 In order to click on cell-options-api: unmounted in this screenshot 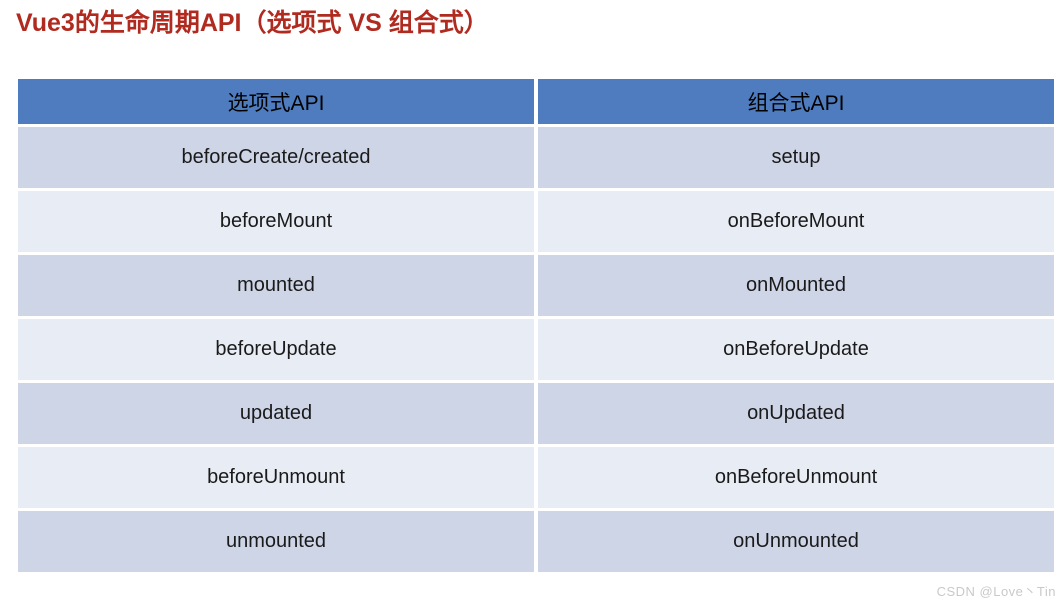, I will do `click(276, 541)`.